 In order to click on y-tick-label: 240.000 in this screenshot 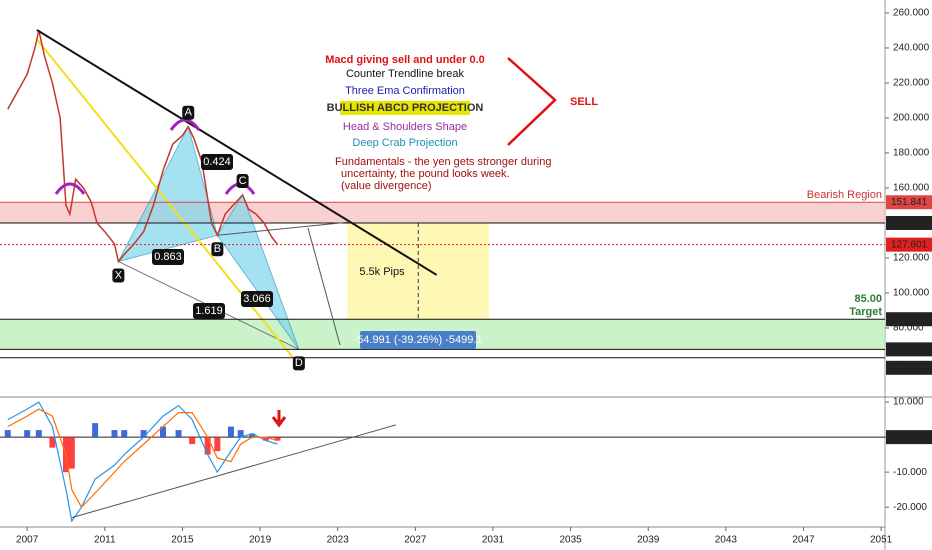, I will do `click(911, 48)`.